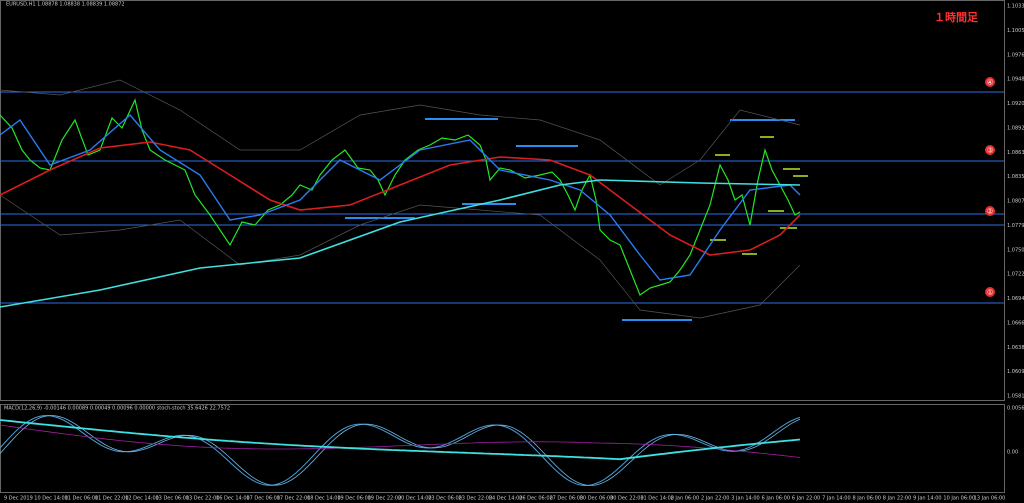 The image size is (1024, 503). What do you see at coordinates (18, 499) in the screenshot?
I see `time-label: 9 Dec 2019` at bounding box center [18, 499].